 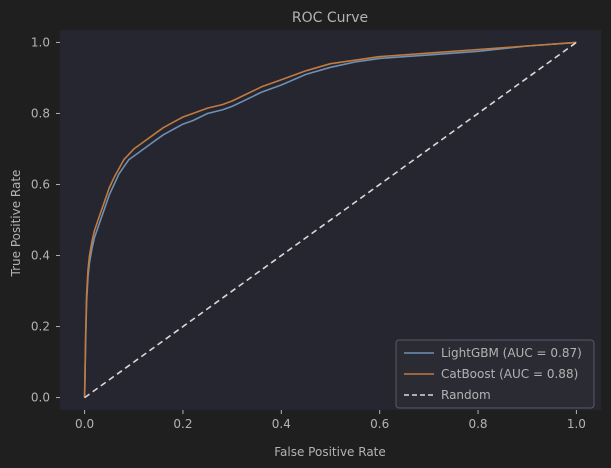 I want to click on legend-label-catboost: CatBoost (AUC = 0.88), so click(x=509, y=374).